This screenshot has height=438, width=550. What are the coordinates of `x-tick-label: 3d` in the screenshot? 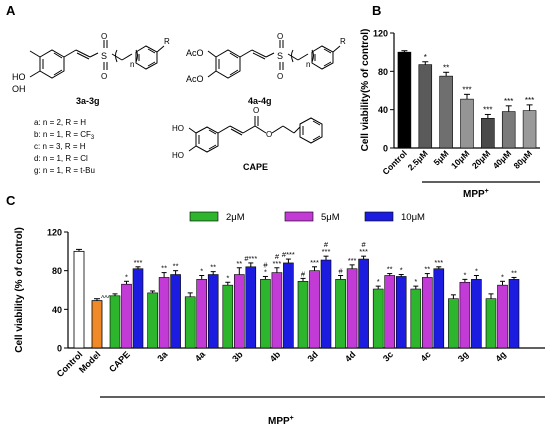 It's located at (312, 356).